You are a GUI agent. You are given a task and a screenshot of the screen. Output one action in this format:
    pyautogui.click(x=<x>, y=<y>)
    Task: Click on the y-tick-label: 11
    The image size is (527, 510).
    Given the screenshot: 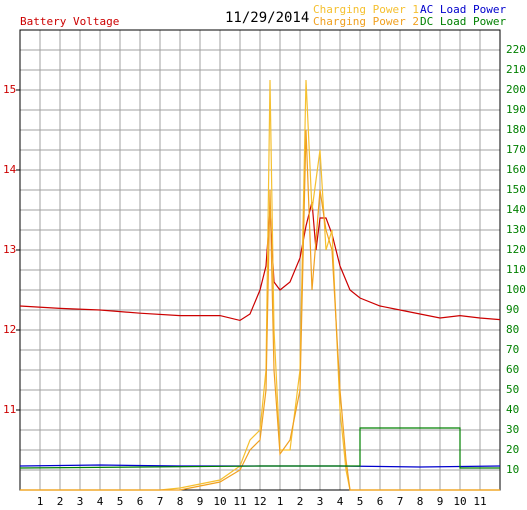 What is the action you would take?
    pyautogui.click(x=9, y=409)
    